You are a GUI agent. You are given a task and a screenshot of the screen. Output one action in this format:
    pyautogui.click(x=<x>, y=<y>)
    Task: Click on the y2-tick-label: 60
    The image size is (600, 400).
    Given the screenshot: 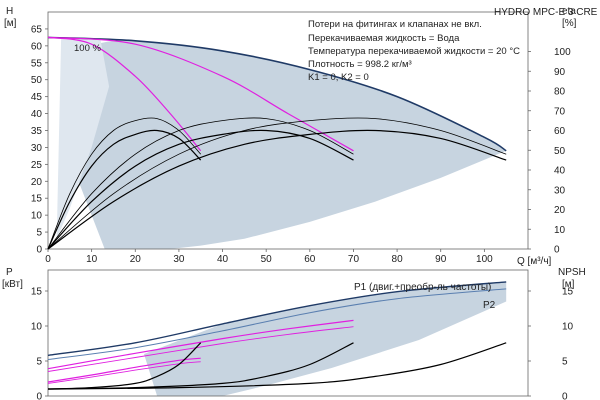 What is the action you would take?
    pyautogui.click(x=560, y=131)
    